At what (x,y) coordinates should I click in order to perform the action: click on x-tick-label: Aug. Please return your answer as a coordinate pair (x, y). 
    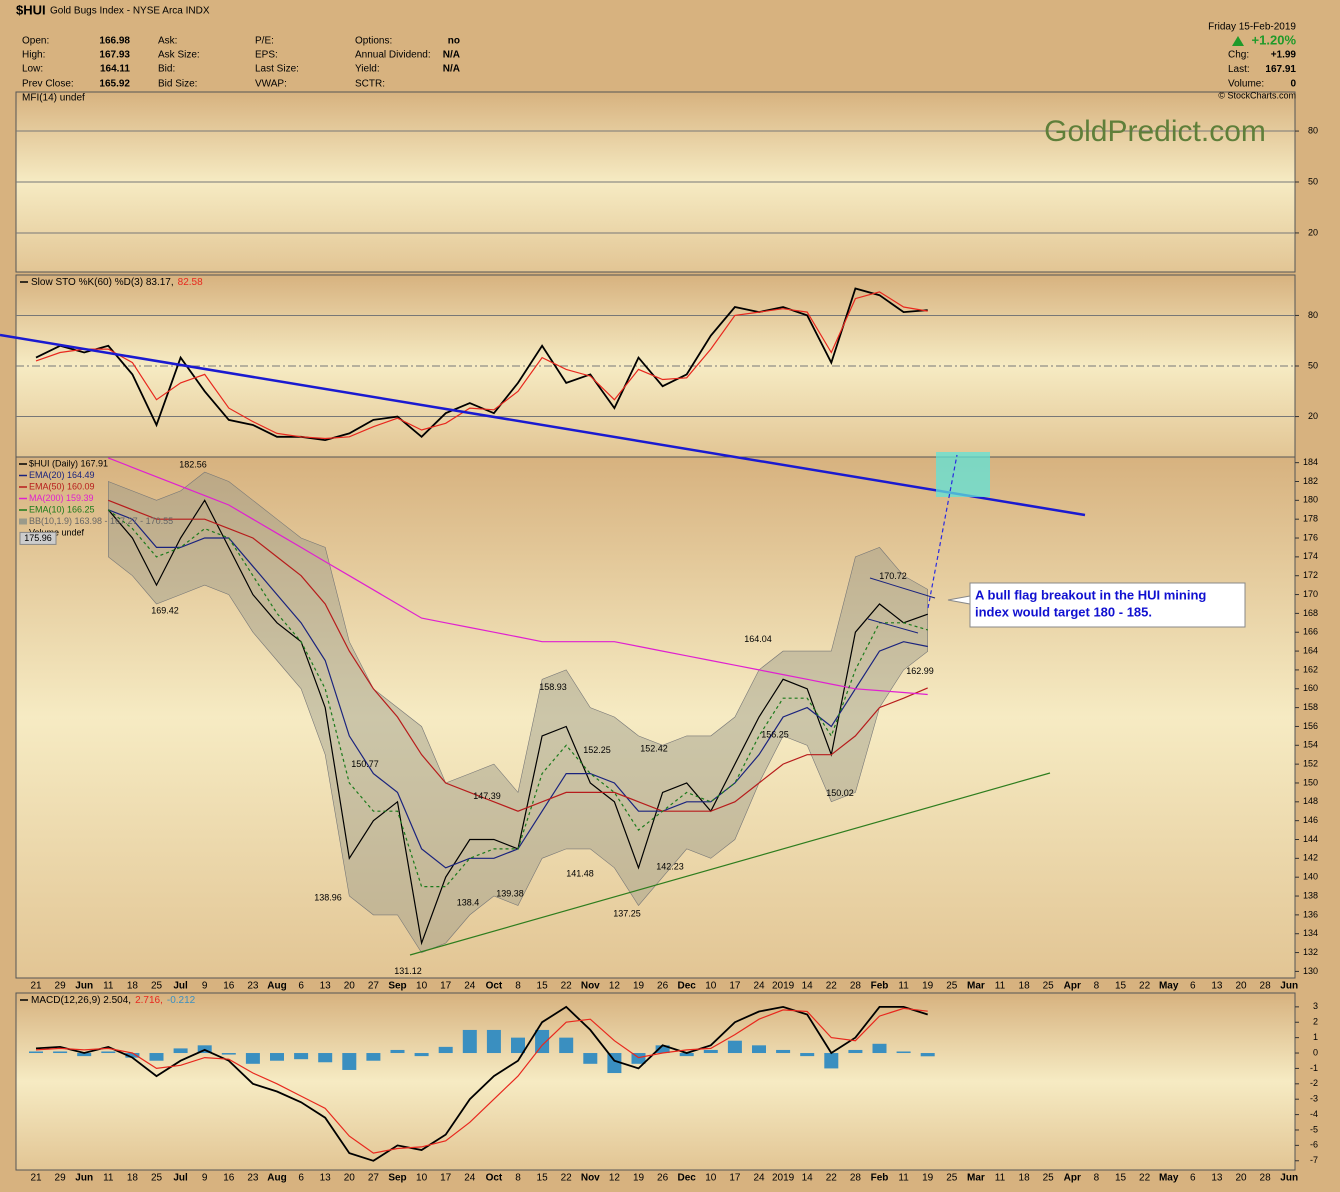
    Looking at the image, I should click on (276, 1178).